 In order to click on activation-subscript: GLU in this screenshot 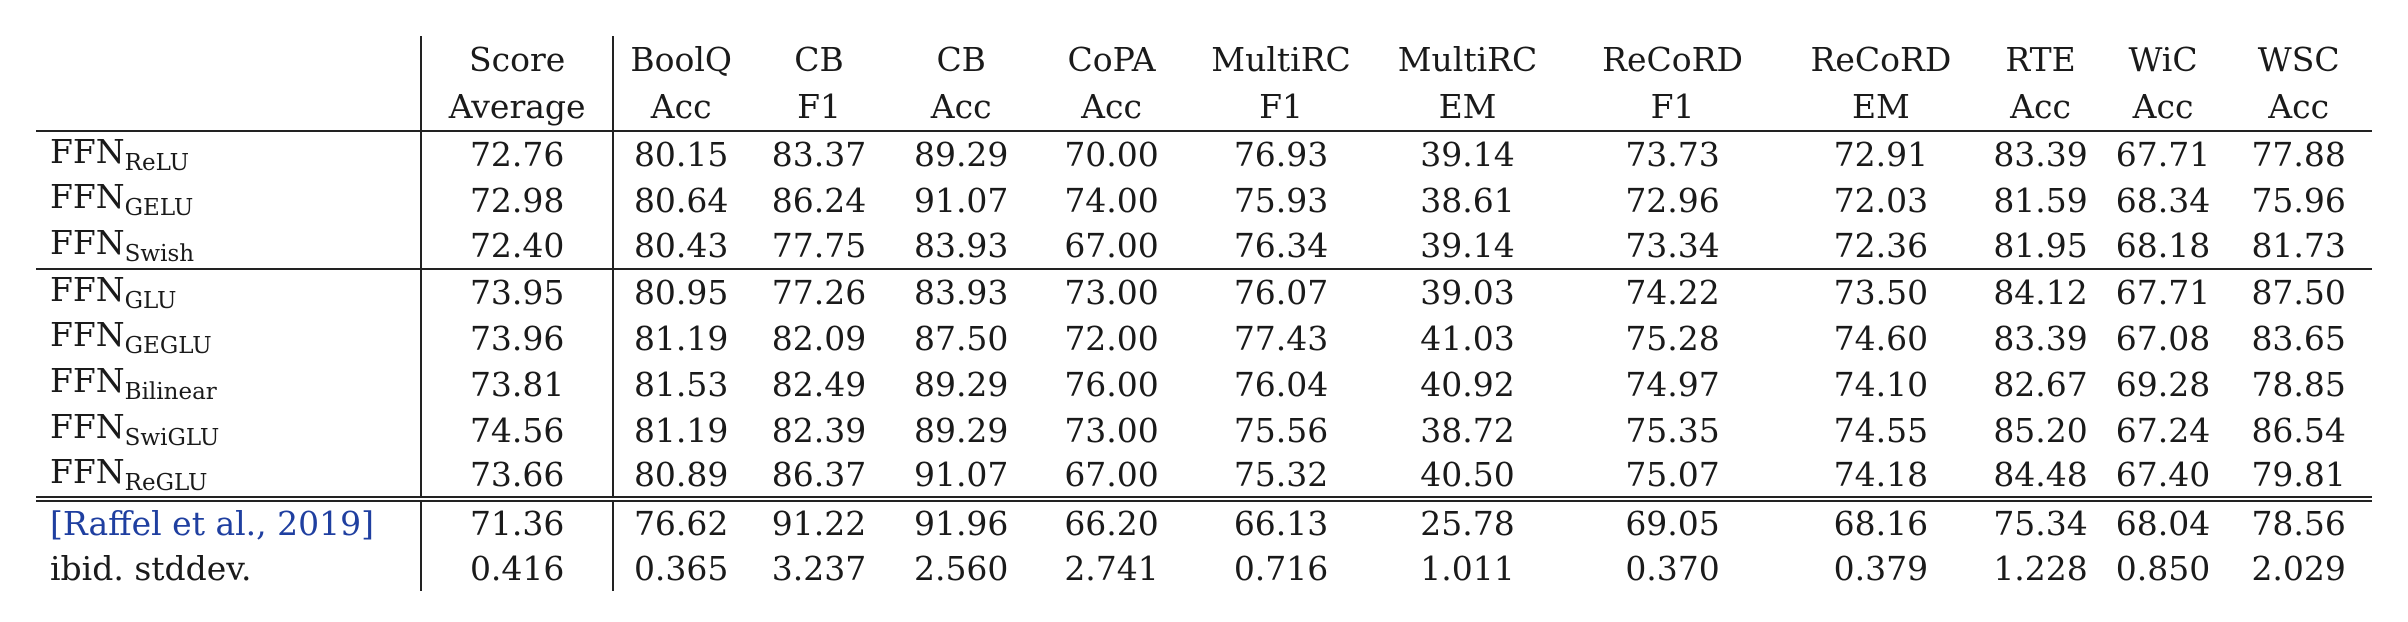, I will do `click(150, 300)`.